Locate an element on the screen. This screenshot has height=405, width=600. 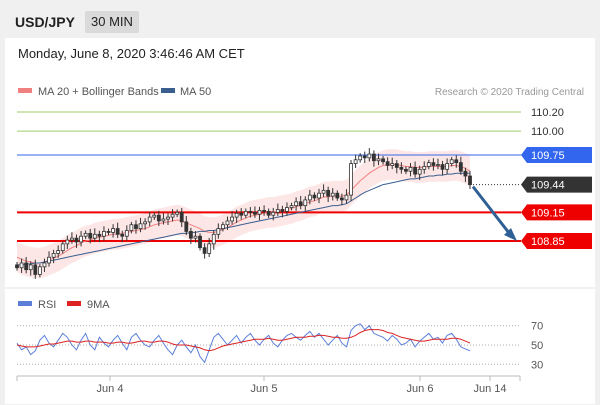
rsi-lines is located at coordinates (243, 343).